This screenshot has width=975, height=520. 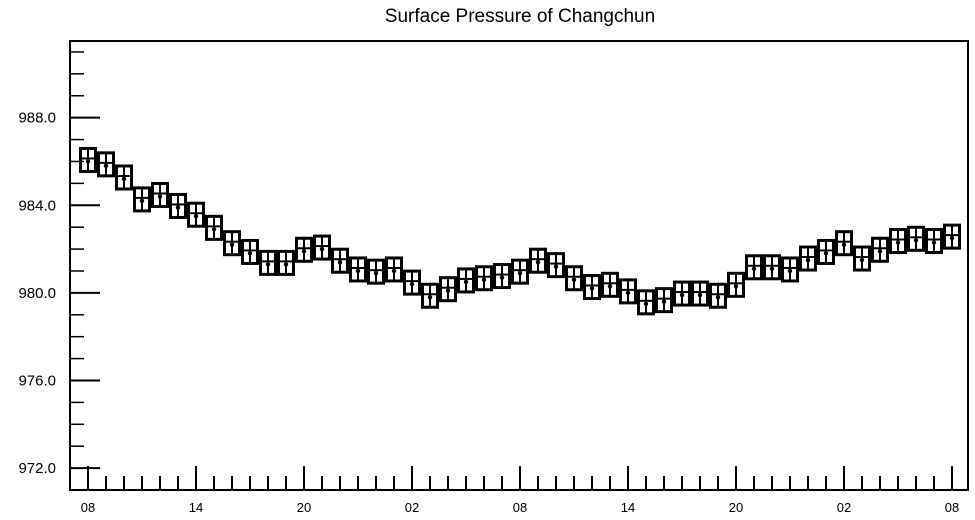 What do you see at coordinates (37, 118) in the screenshot?
I see `y-tick-label: 988.0` at bounding box center [37, 118].